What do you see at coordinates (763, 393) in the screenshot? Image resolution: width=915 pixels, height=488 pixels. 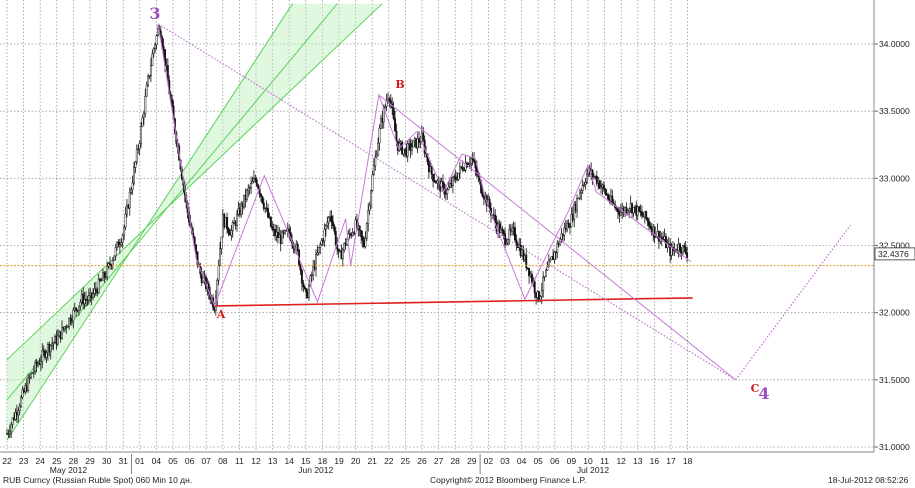 I see `wave-label: 4` at bounding box center [763, 393].